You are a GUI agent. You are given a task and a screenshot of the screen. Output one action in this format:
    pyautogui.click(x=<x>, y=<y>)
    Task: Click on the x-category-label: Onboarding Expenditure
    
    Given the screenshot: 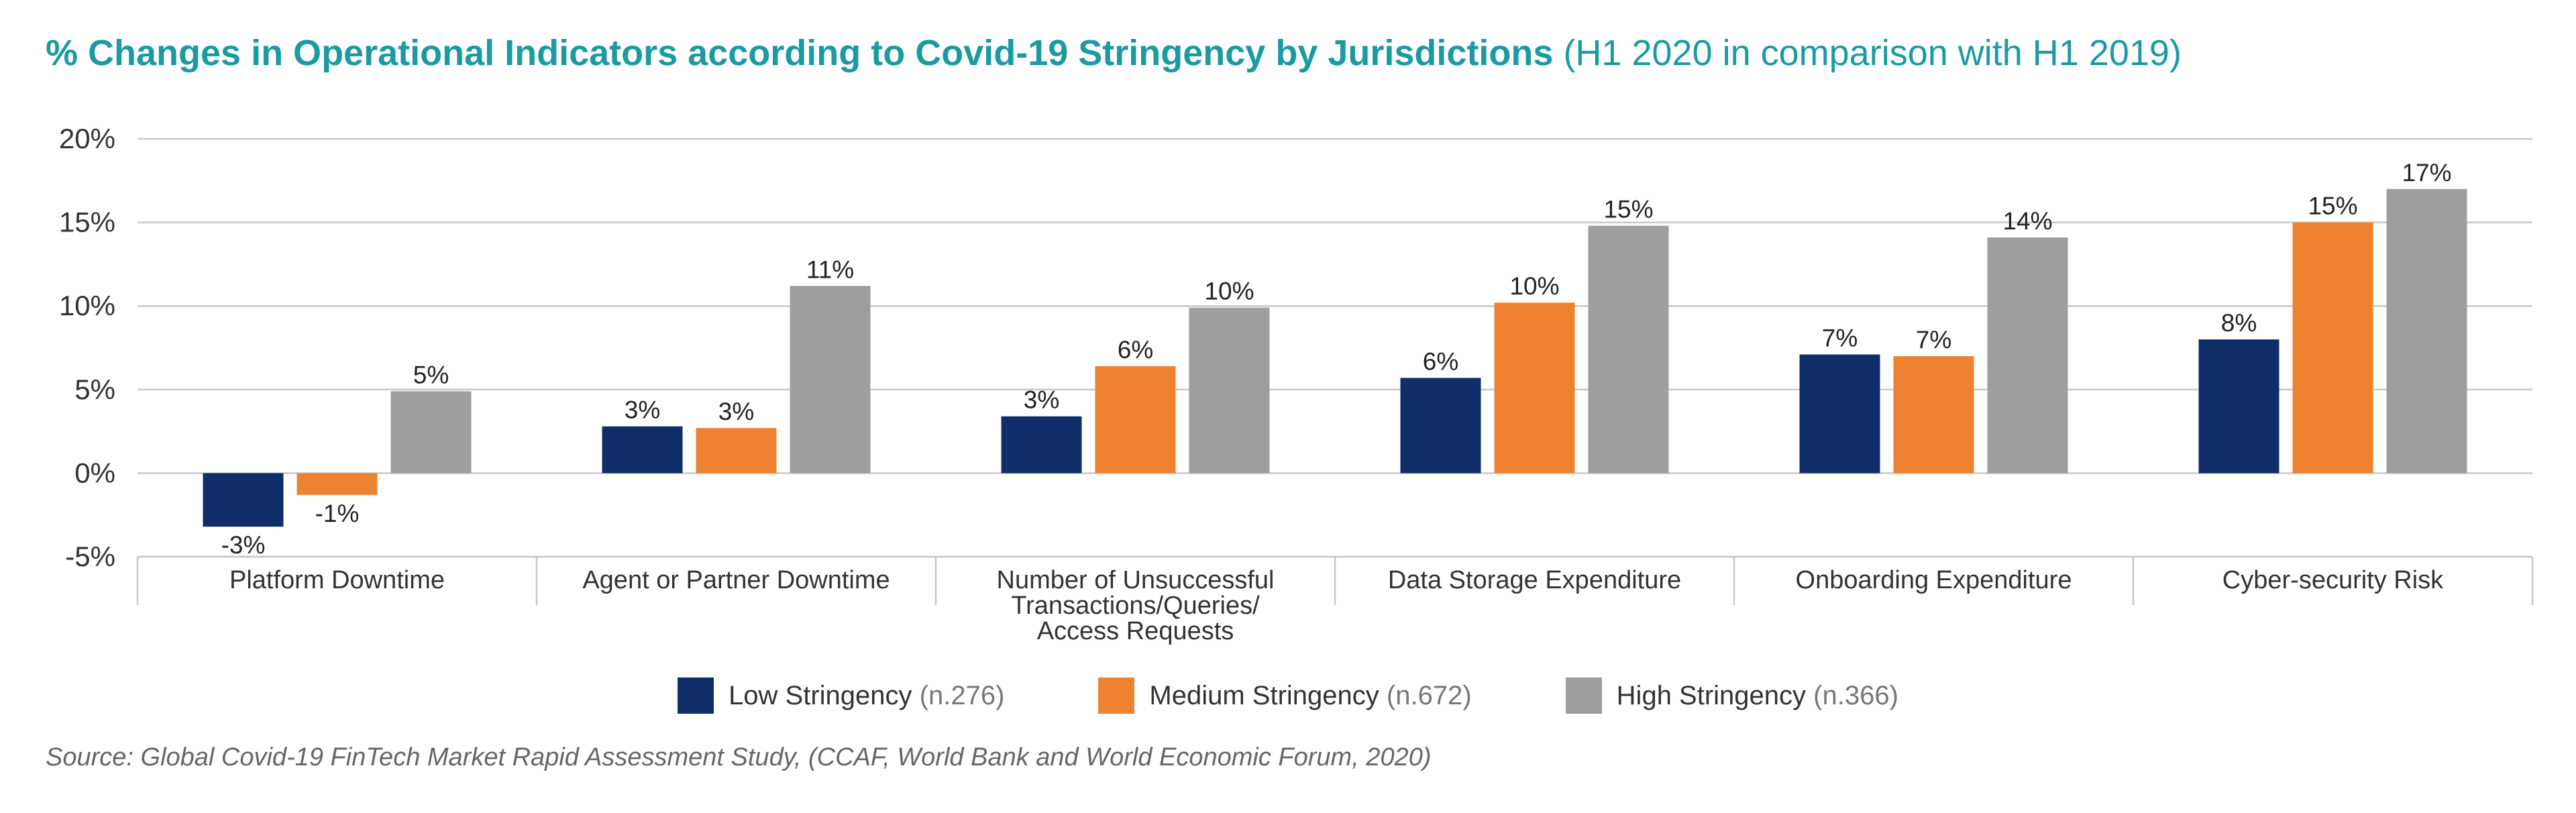 What is the action you would take?
    pyautogui.click(x=1934, y=580)
    